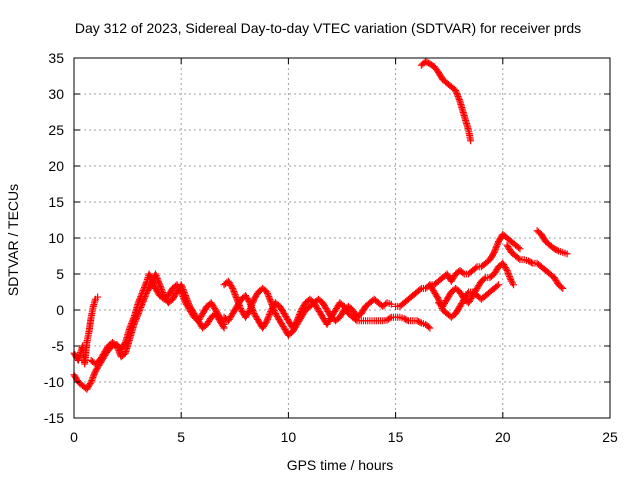 This screenshot has width=640, height=480. What do you see at coordinates (552, 242) in the screenshot?
I see `series-arc-j` at bounding box center [552, 242].